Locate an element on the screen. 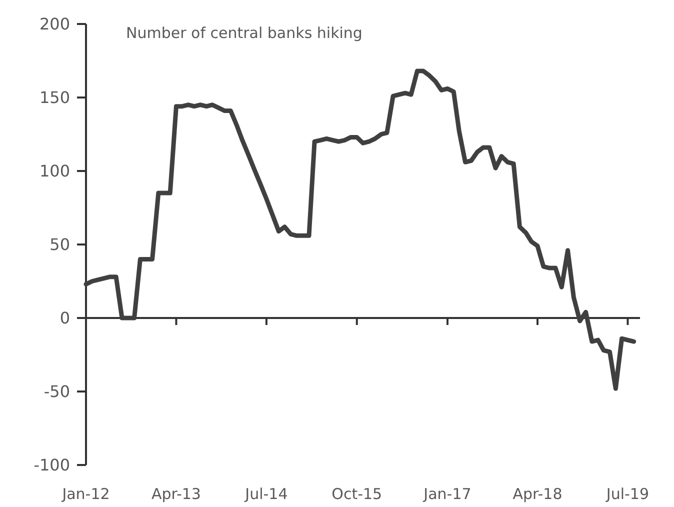  y-tick-label: 100 is located at coordinates (54, 171).